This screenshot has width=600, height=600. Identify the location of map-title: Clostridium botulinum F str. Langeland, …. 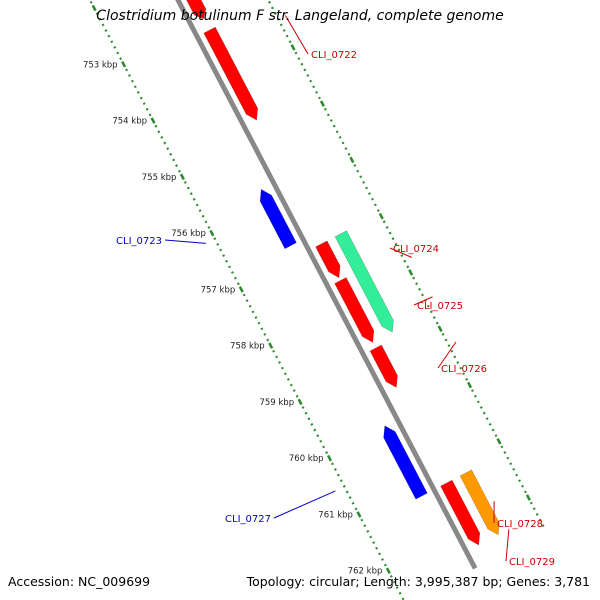
(300, 16).